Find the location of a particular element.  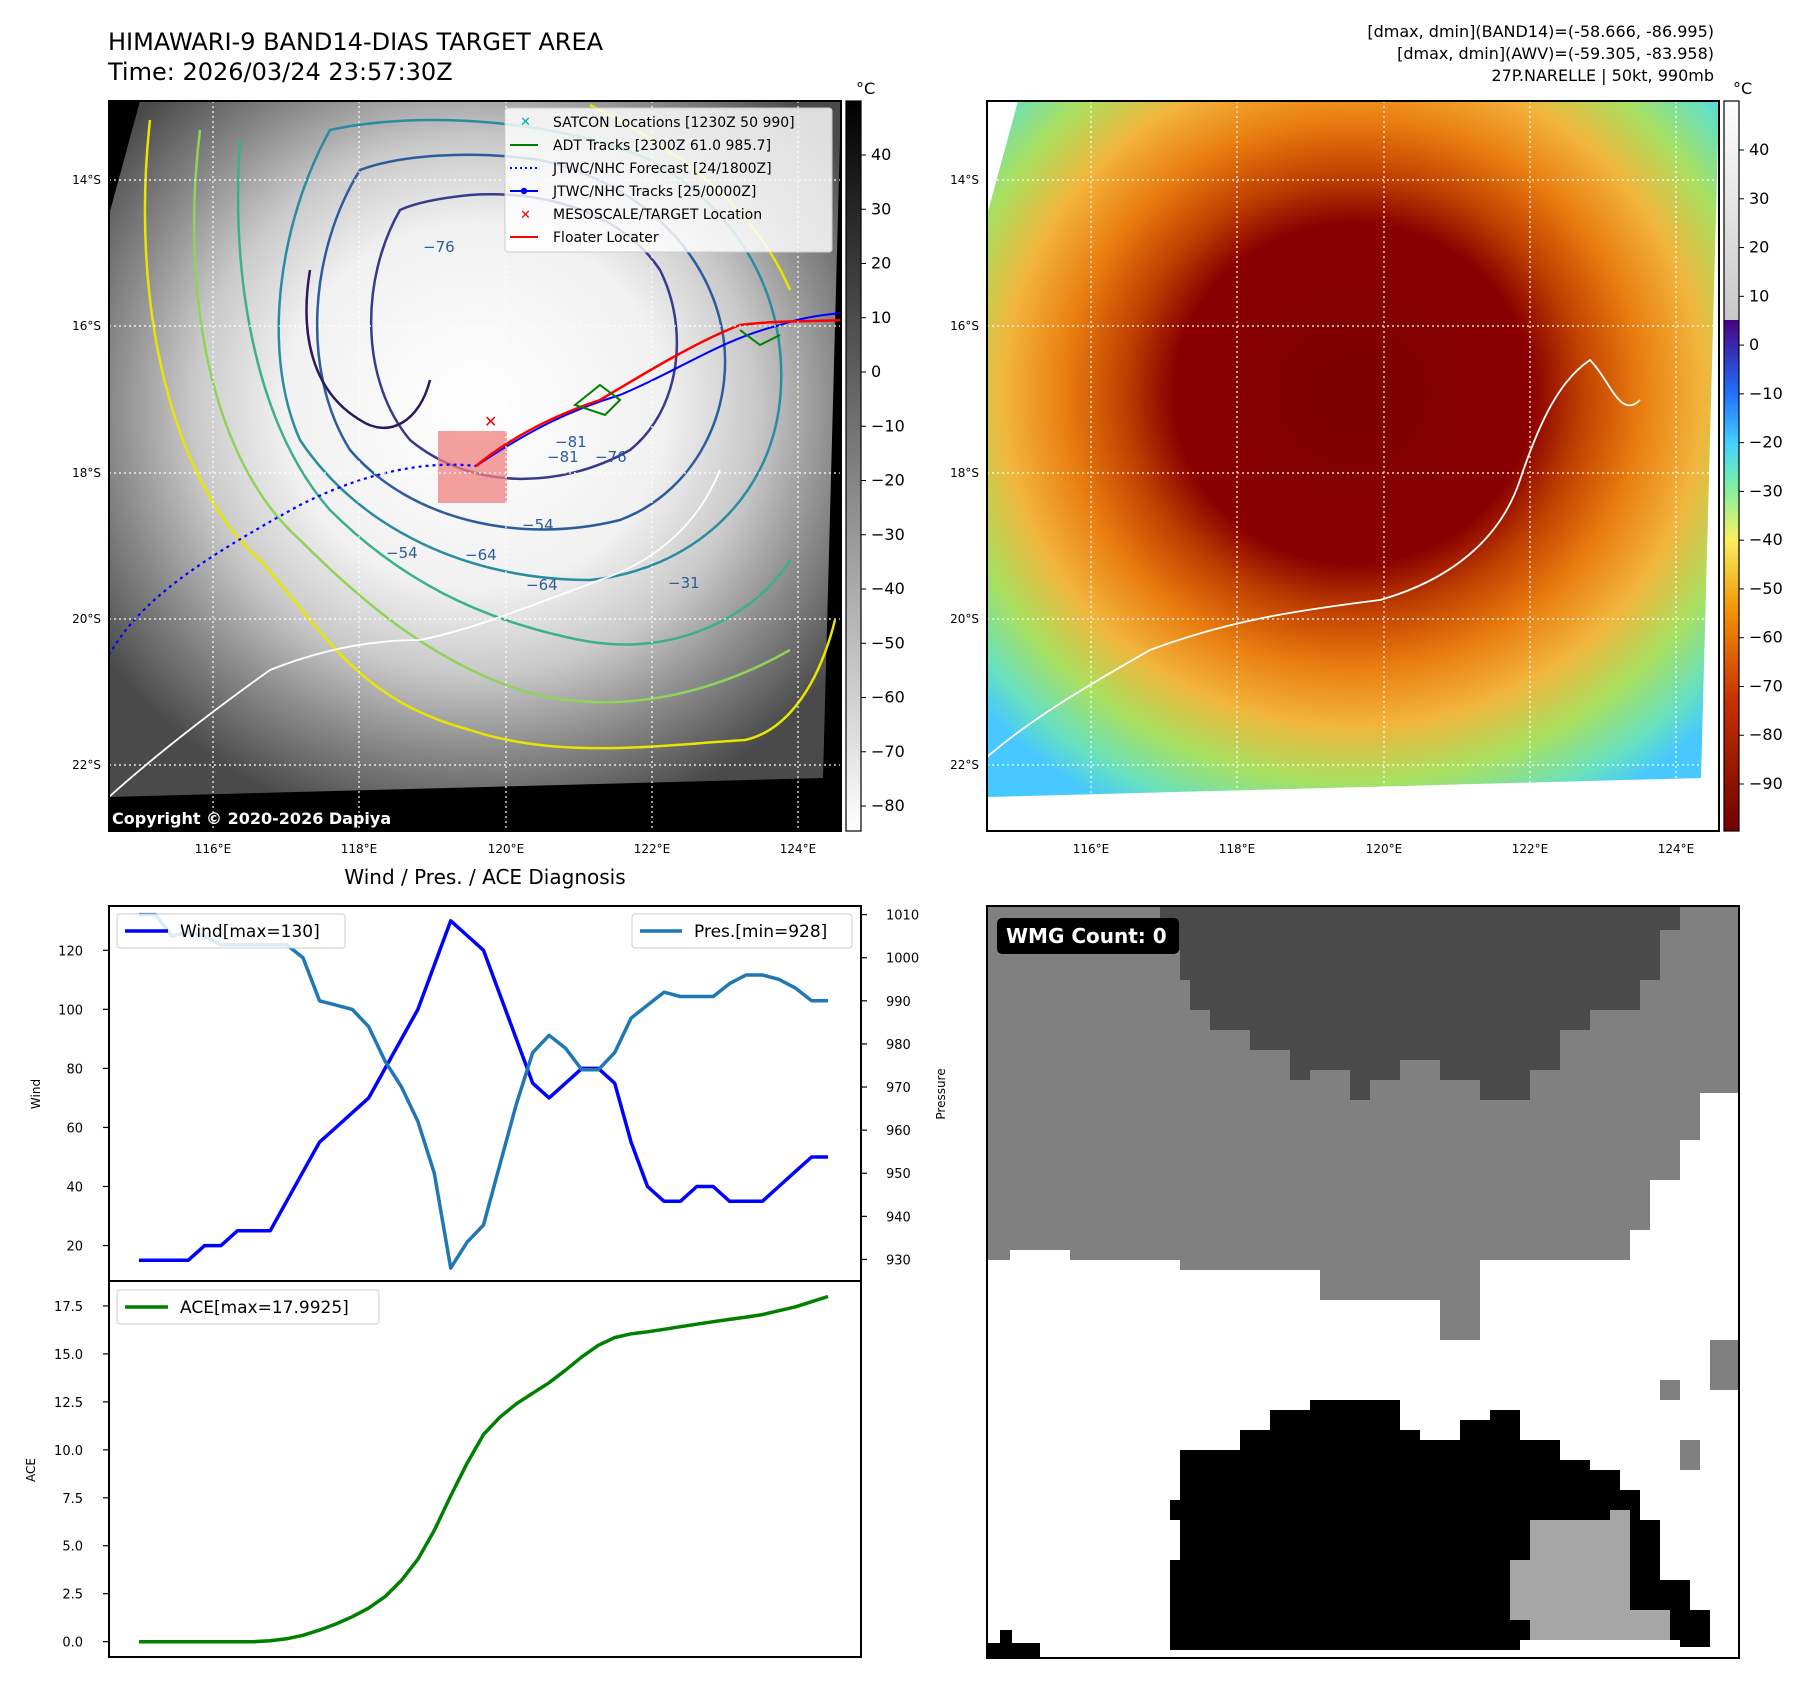

legend-label: JTWC/NHC Forecast [24/1800Z] is located at coordinates (662, 169).